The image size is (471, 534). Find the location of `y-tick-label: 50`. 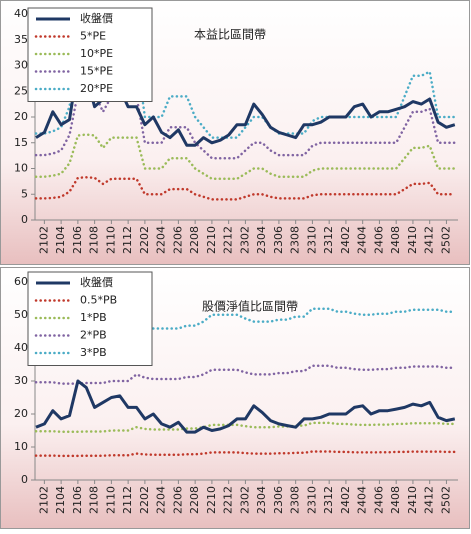

y-tick-label: 50 is located at coordinates (21, 314).